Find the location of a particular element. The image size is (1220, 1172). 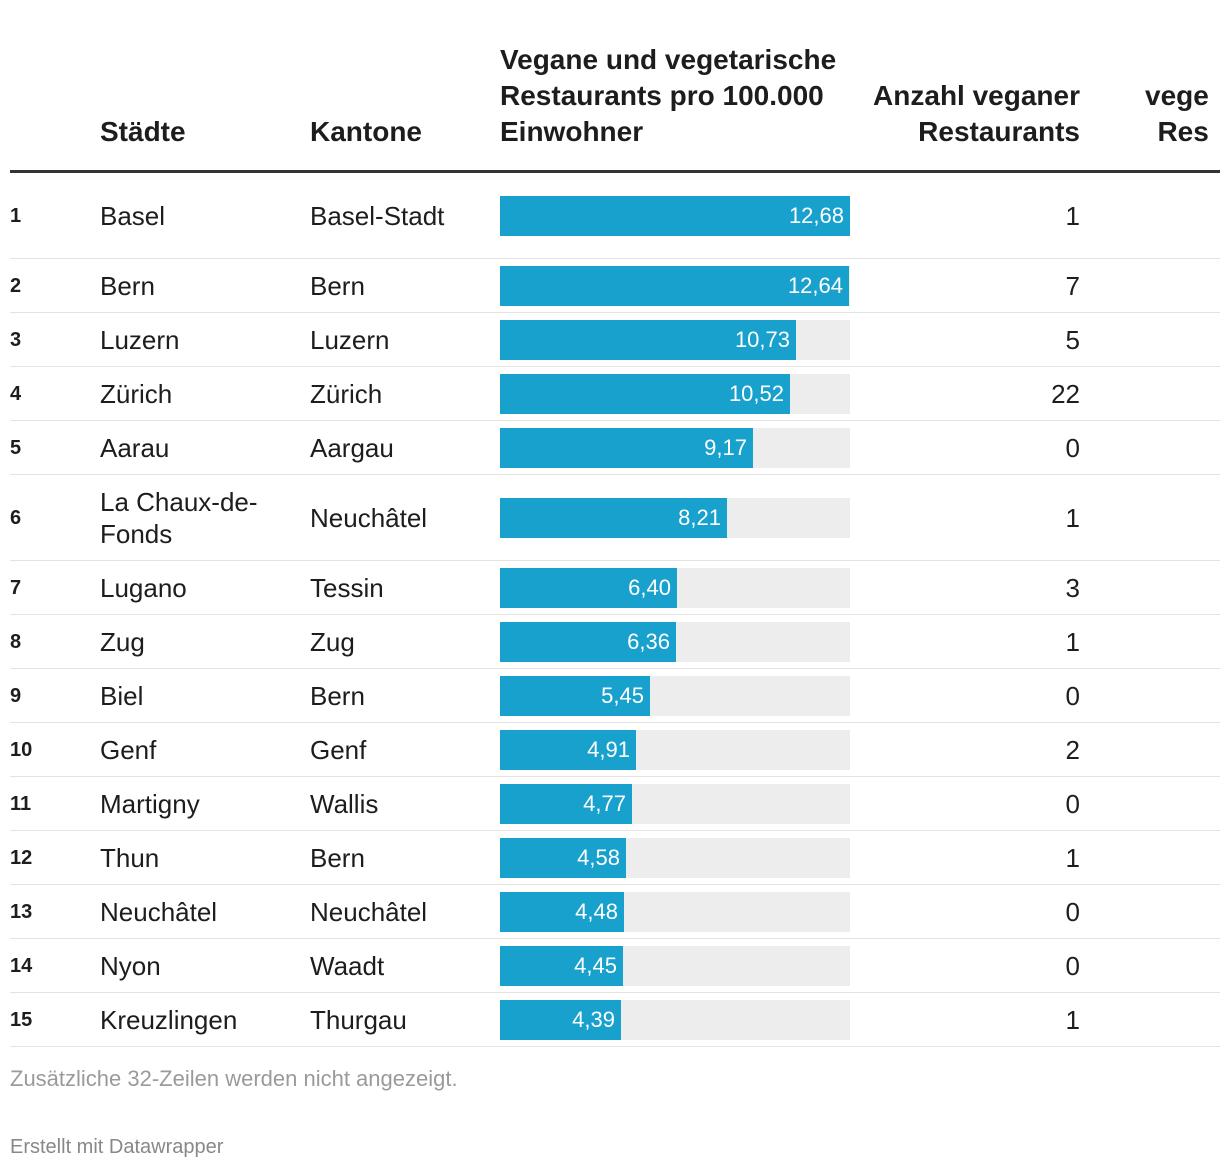

bar-track: 9,17 is located at coordinates (675, 447).